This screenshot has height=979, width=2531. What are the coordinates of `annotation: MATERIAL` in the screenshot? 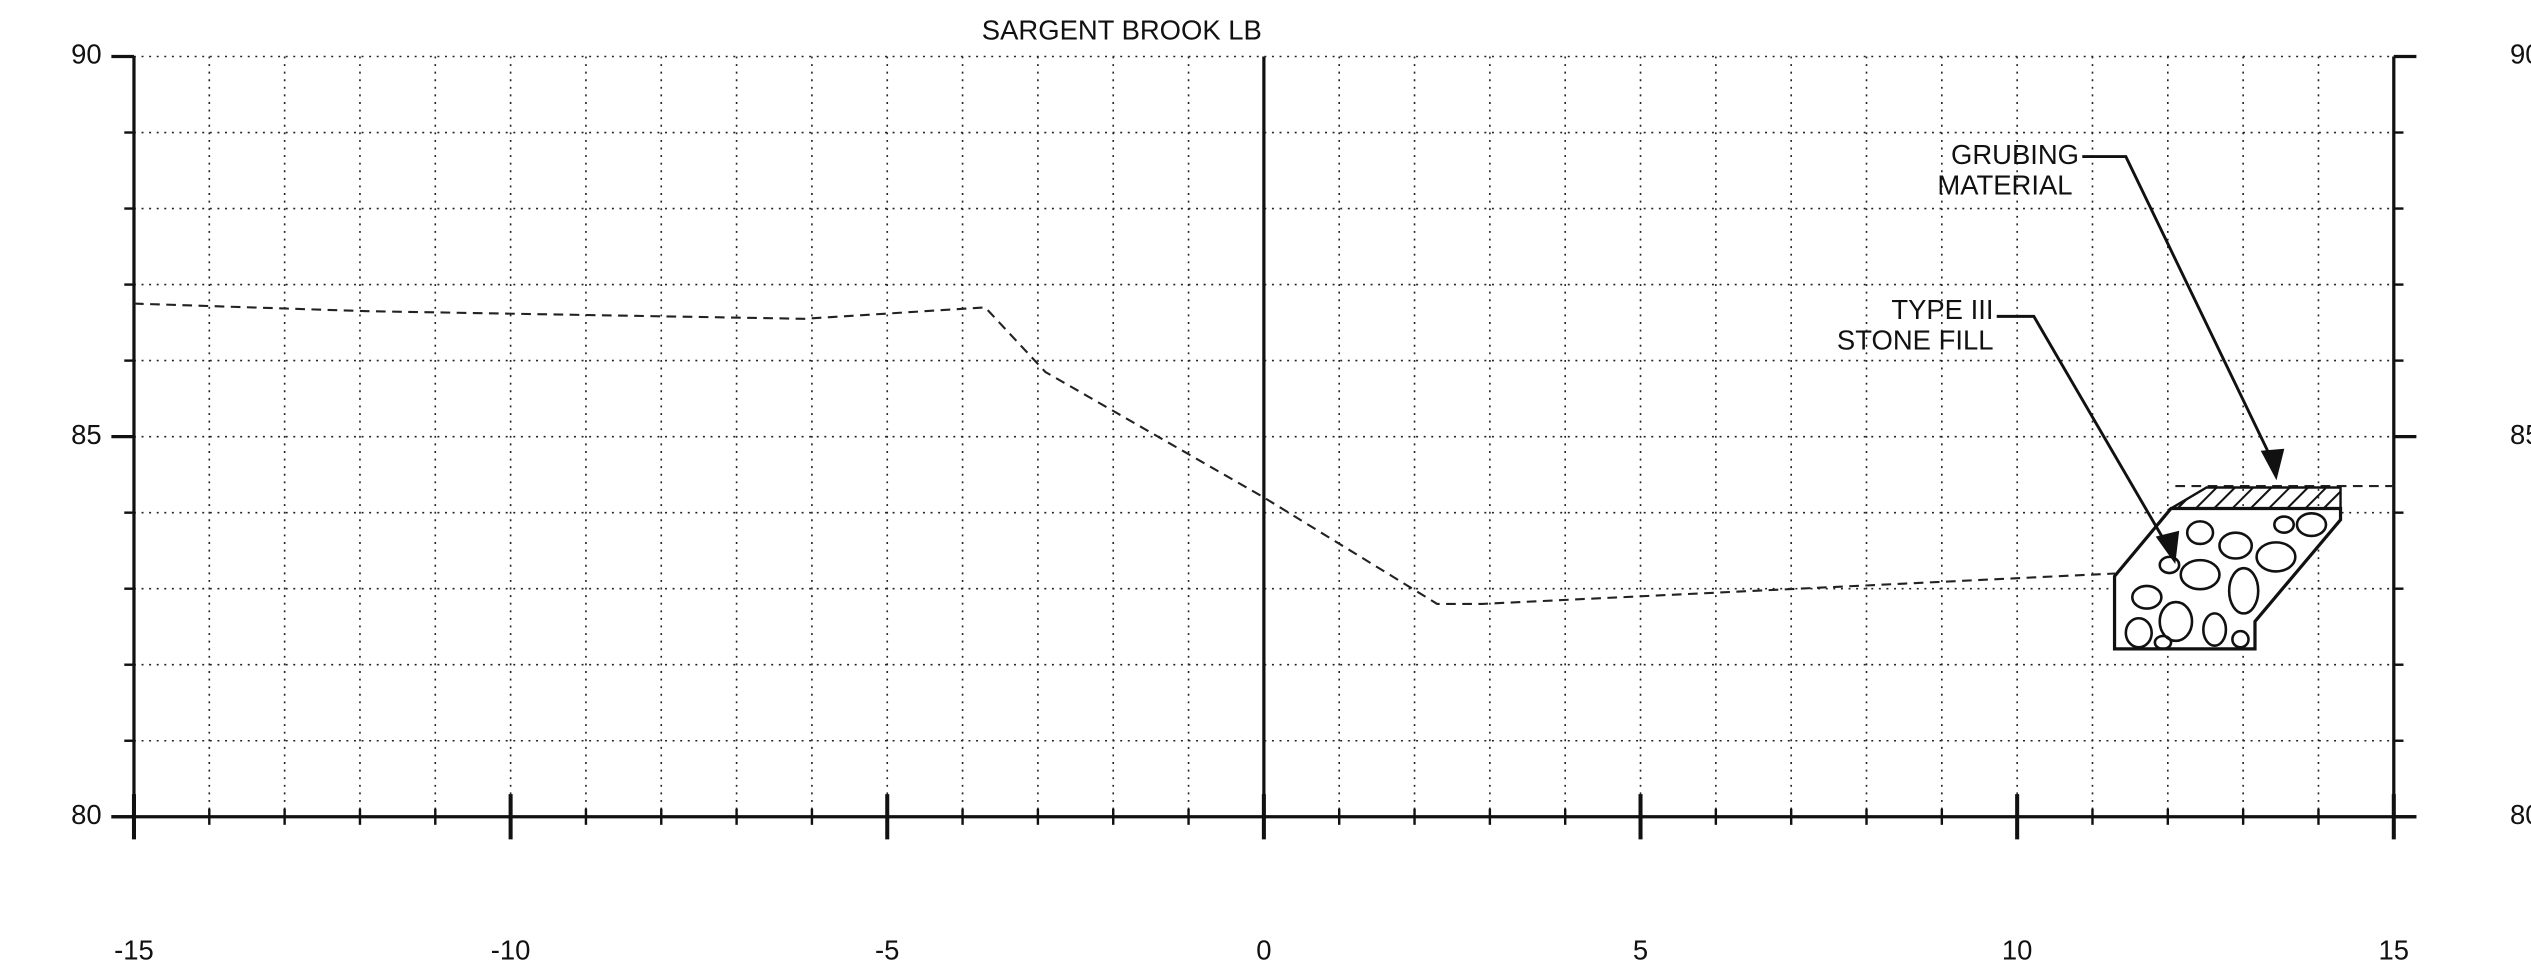 It's located at (2004, 184).